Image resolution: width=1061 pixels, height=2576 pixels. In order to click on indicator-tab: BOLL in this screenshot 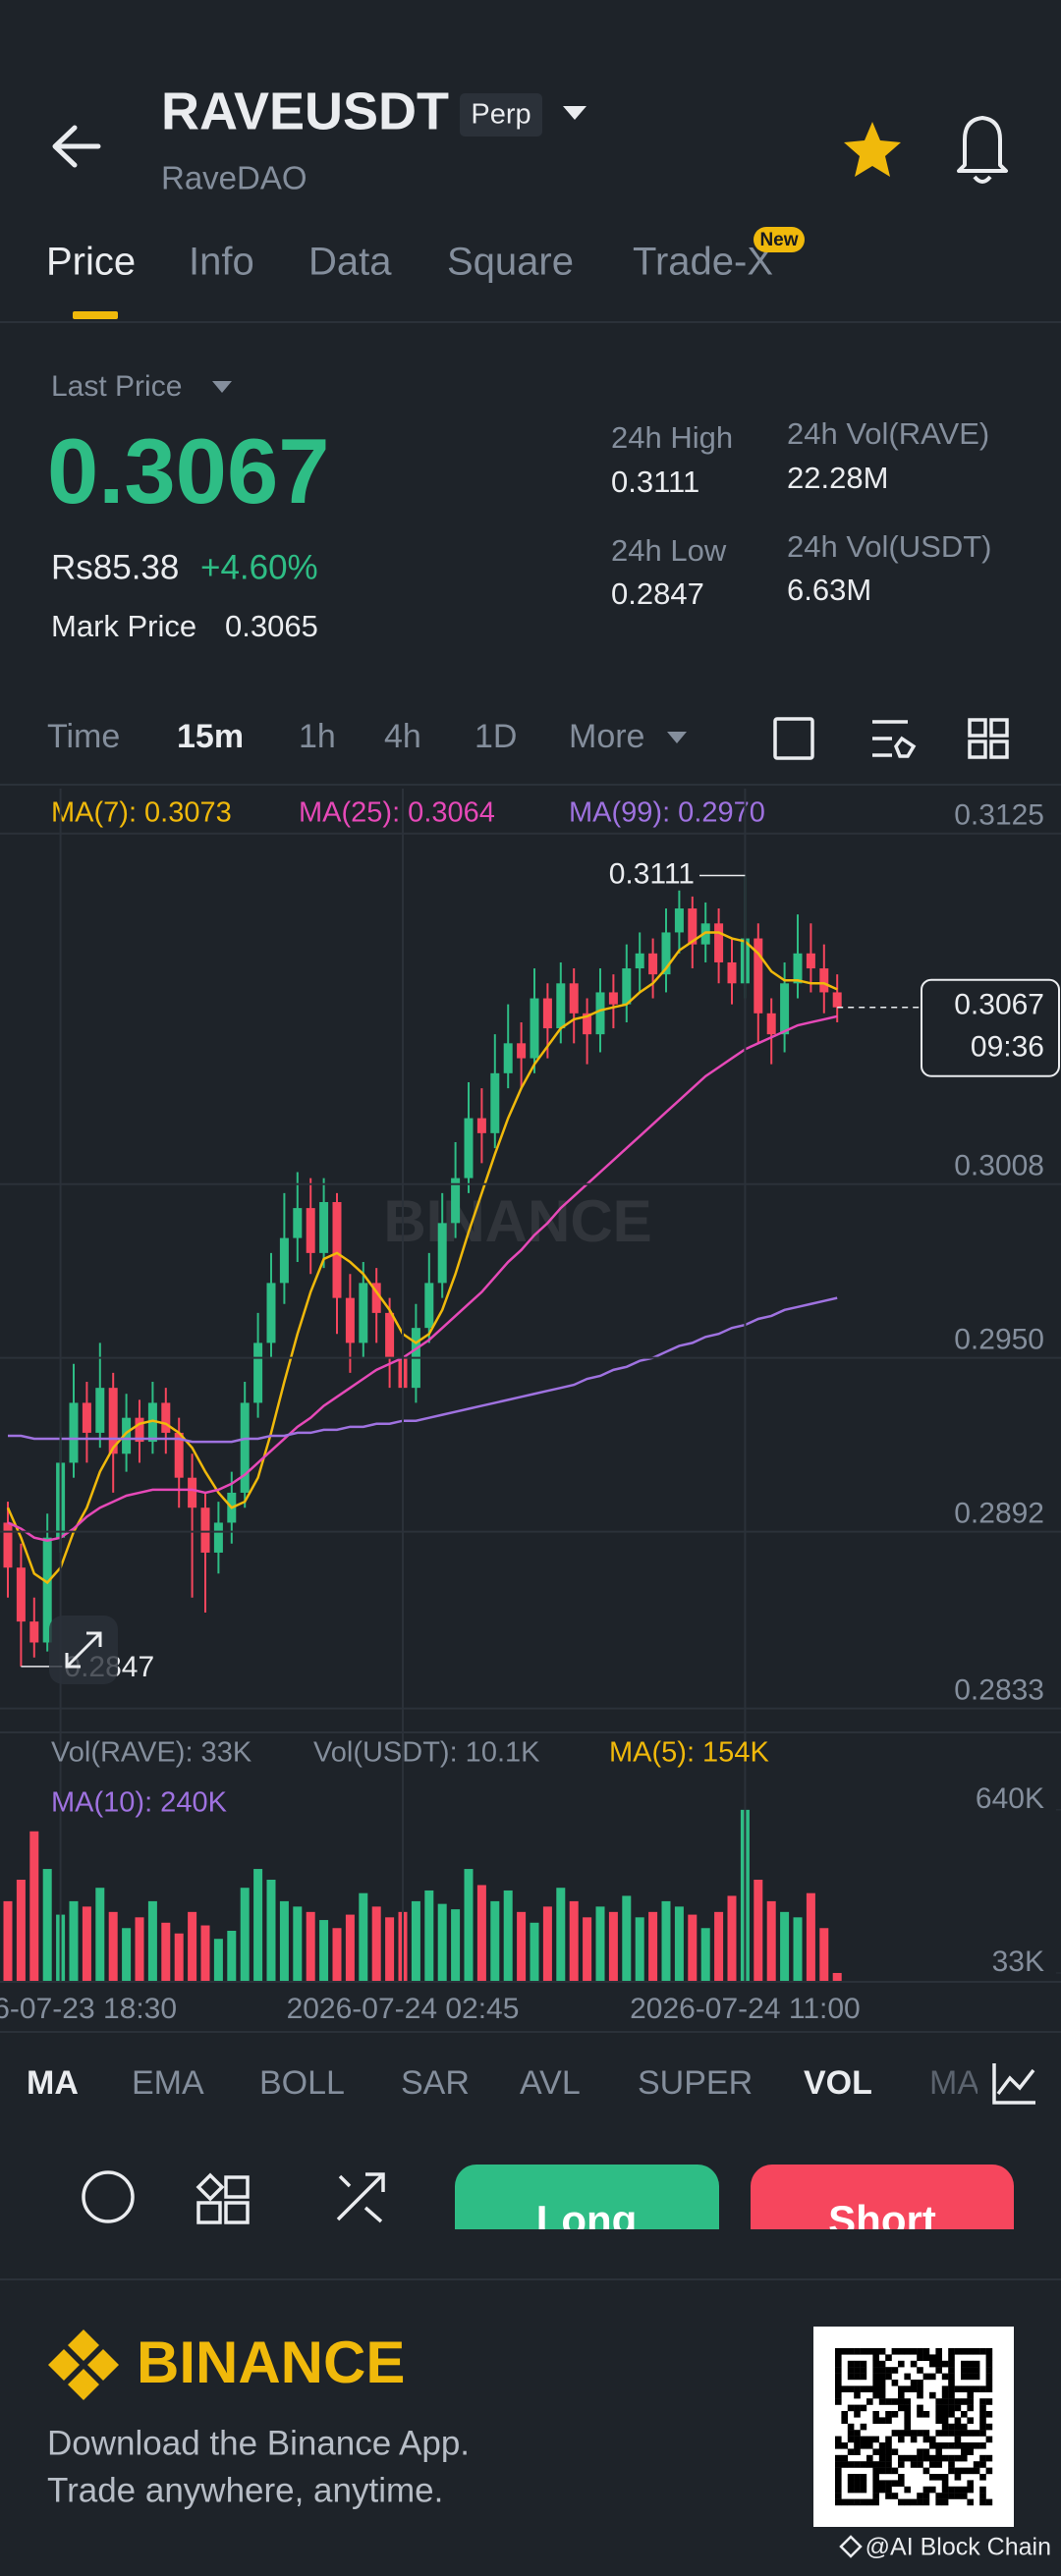, I will do `click(302, 2083)`.